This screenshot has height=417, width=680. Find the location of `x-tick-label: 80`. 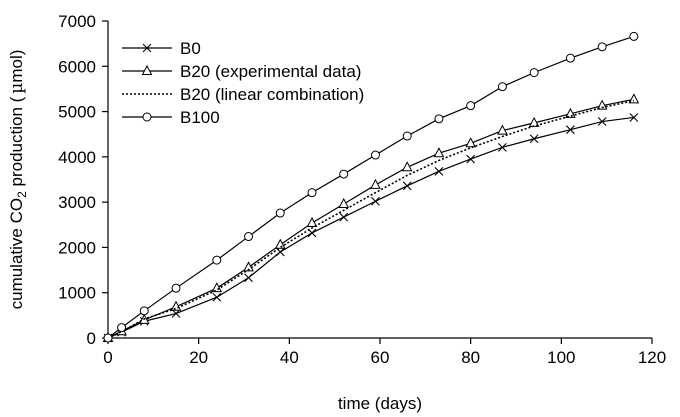

x-tick-label: 80 is located at coordinates (470, 357).